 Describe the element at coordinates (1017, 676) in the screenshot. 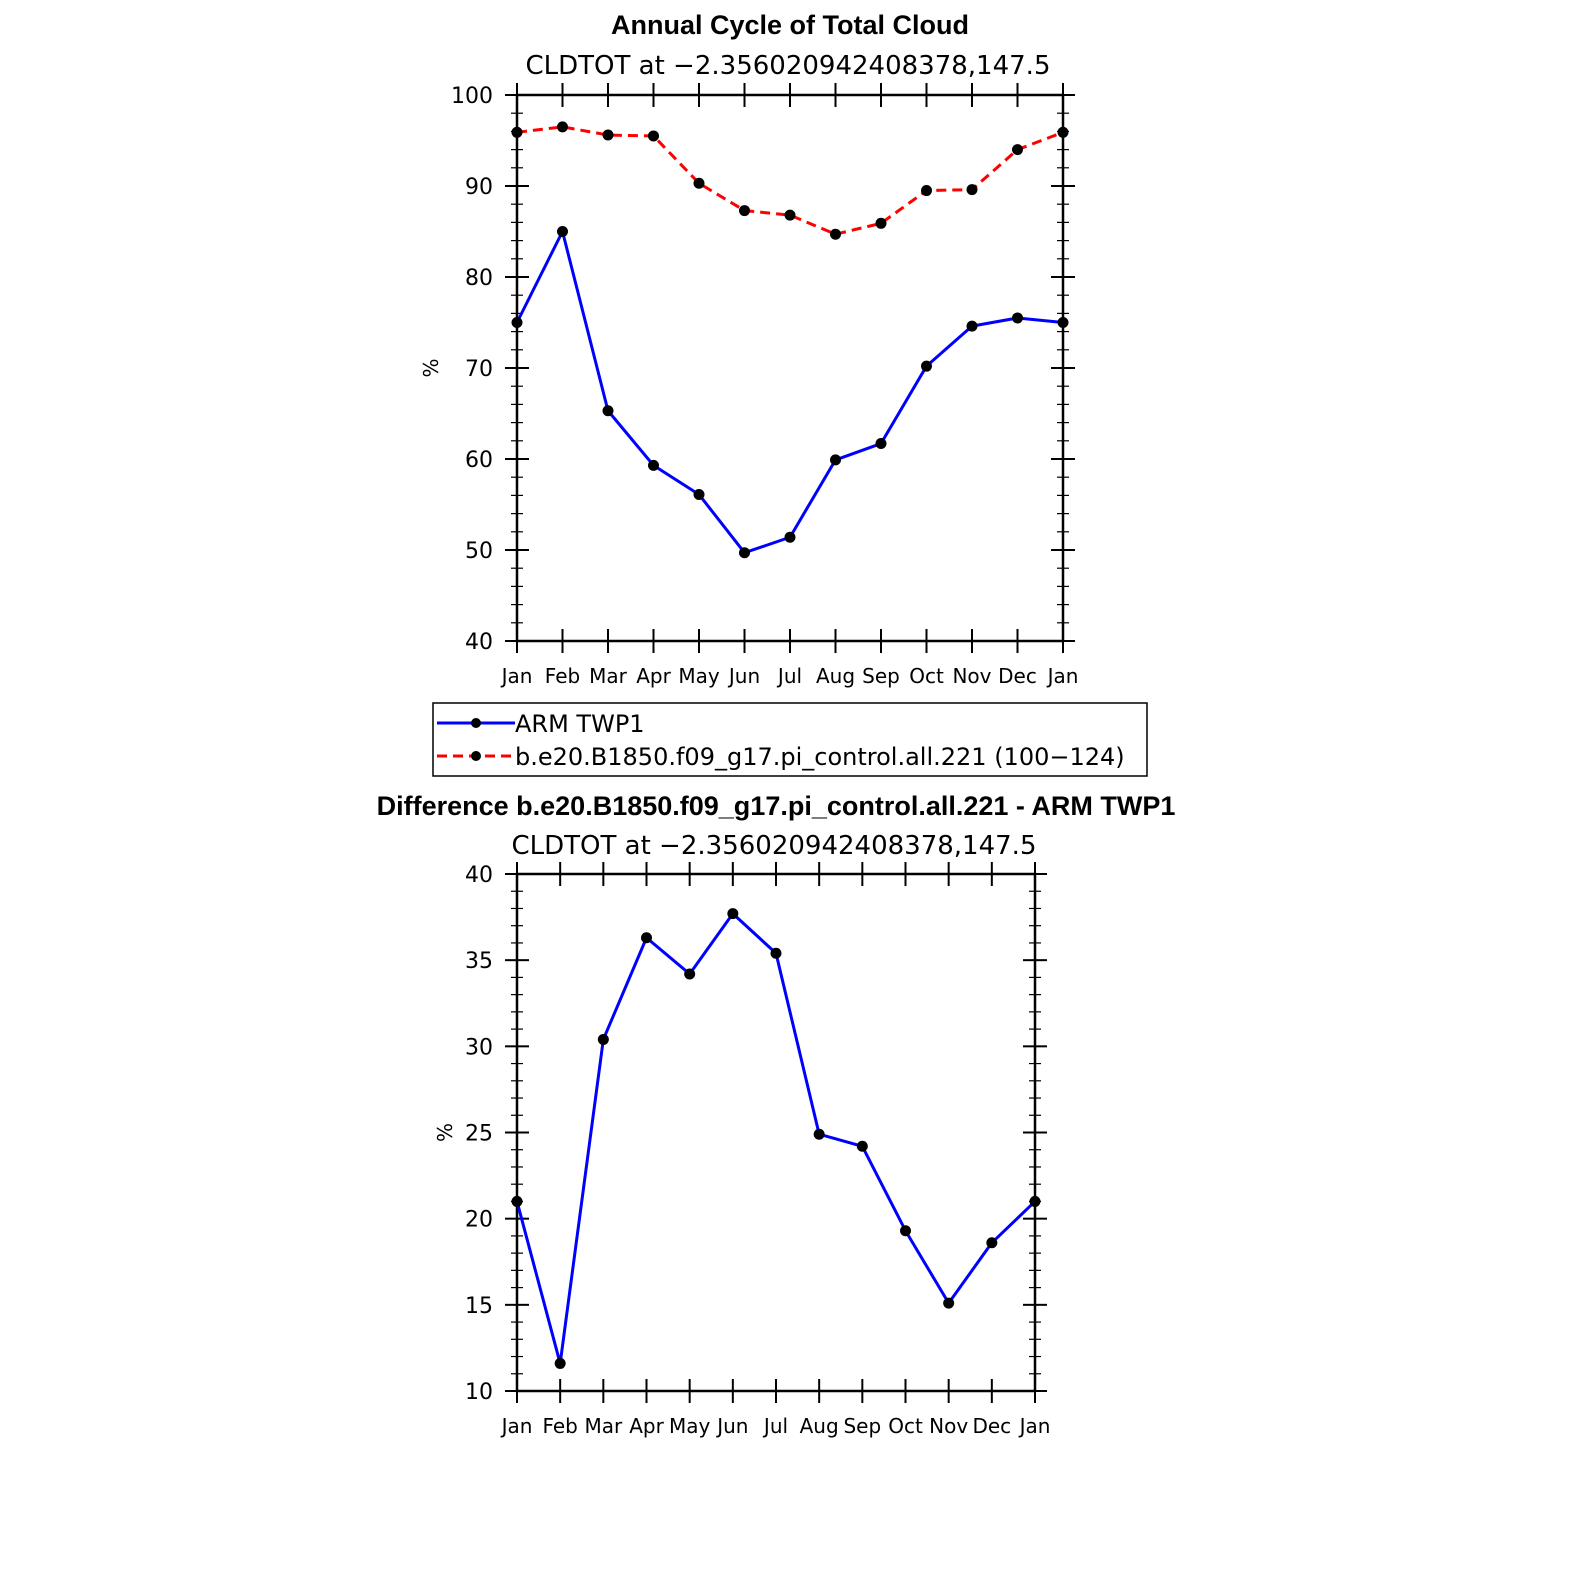

I see `top-xtick-label: Dec` at that location.